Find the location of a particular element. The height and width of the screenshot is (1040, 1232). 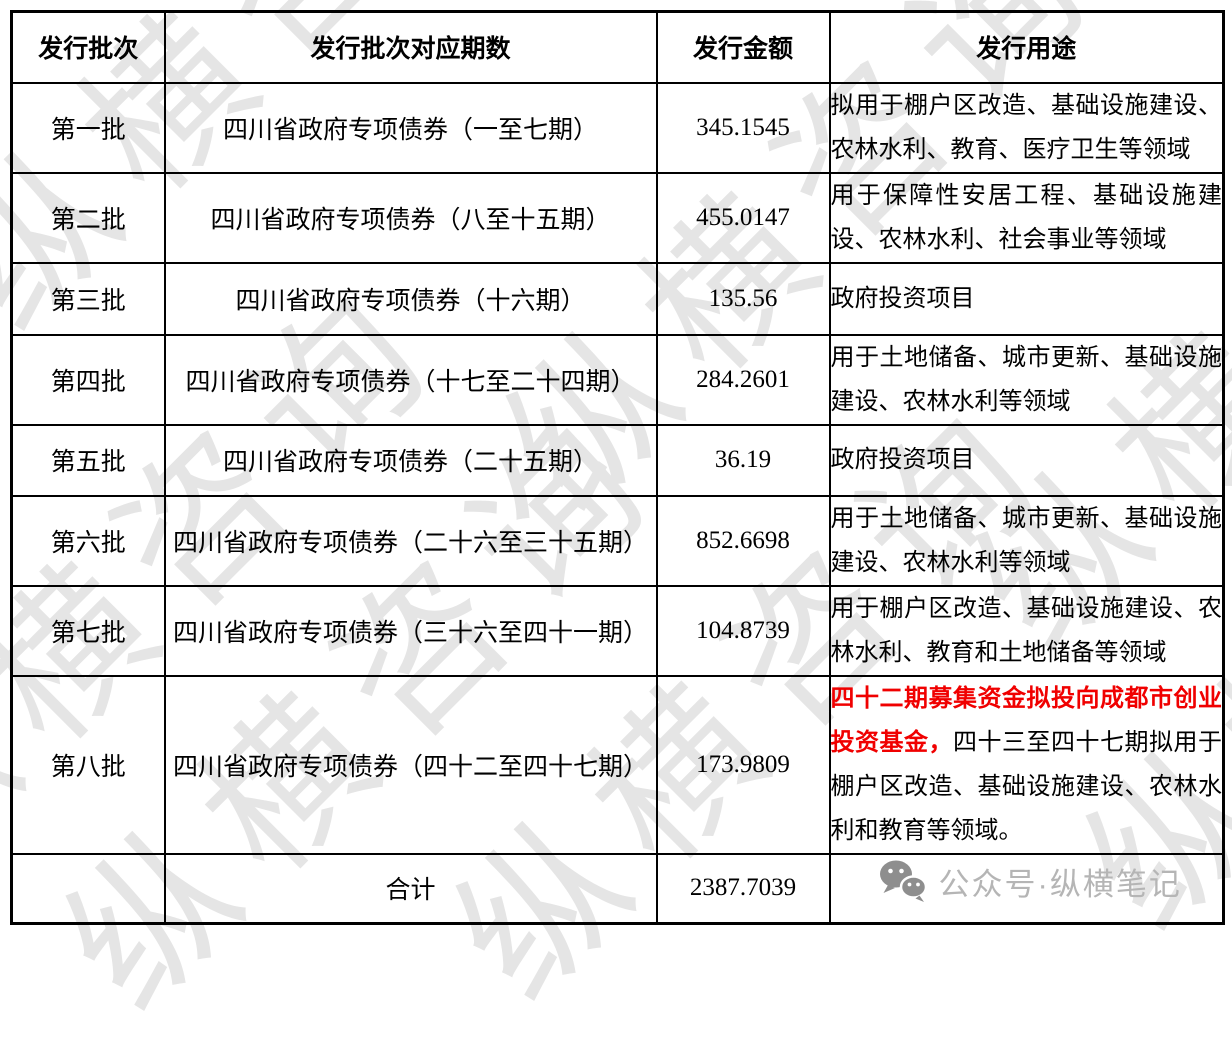

batch-cell: 第六批 is located at coordinates (88, 540).